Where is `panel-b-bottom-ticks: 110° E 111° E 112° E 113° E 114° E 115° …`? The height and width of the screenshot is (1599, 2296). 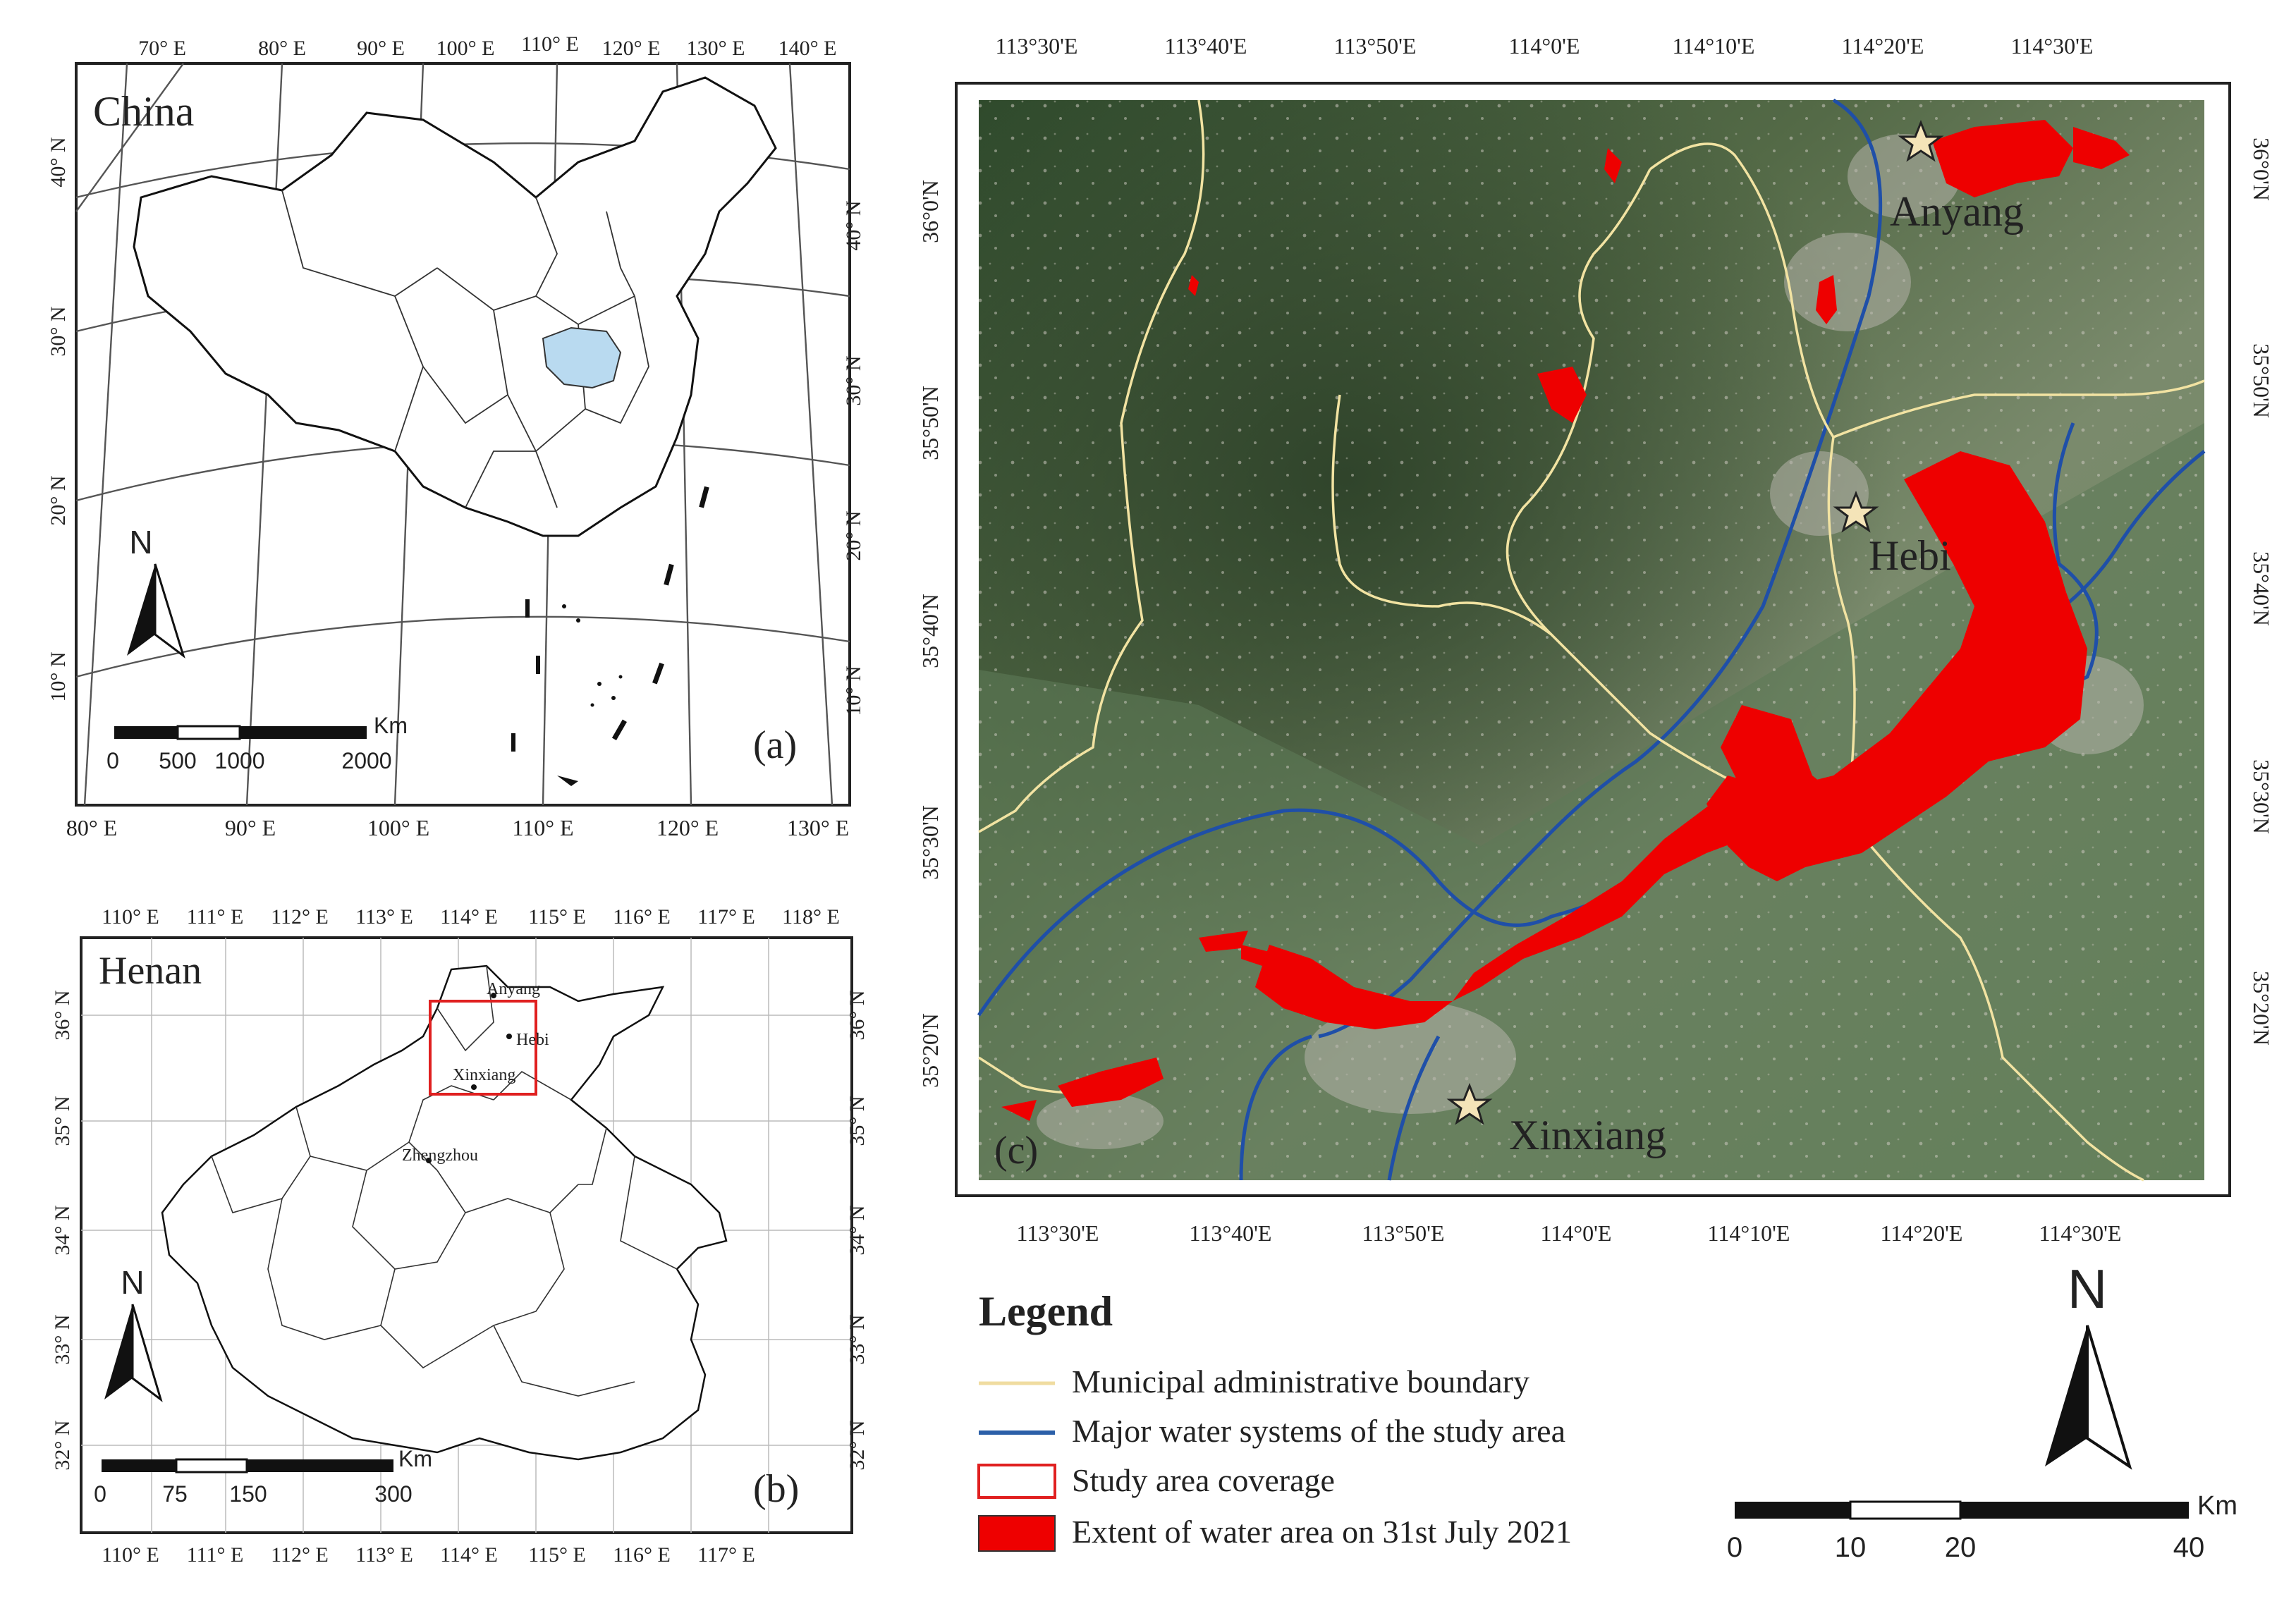
panel-b-bottom-ticks: 110° E 111° E 112° E 113° E 114° E 115° … is located at coordinates (428, 1555).